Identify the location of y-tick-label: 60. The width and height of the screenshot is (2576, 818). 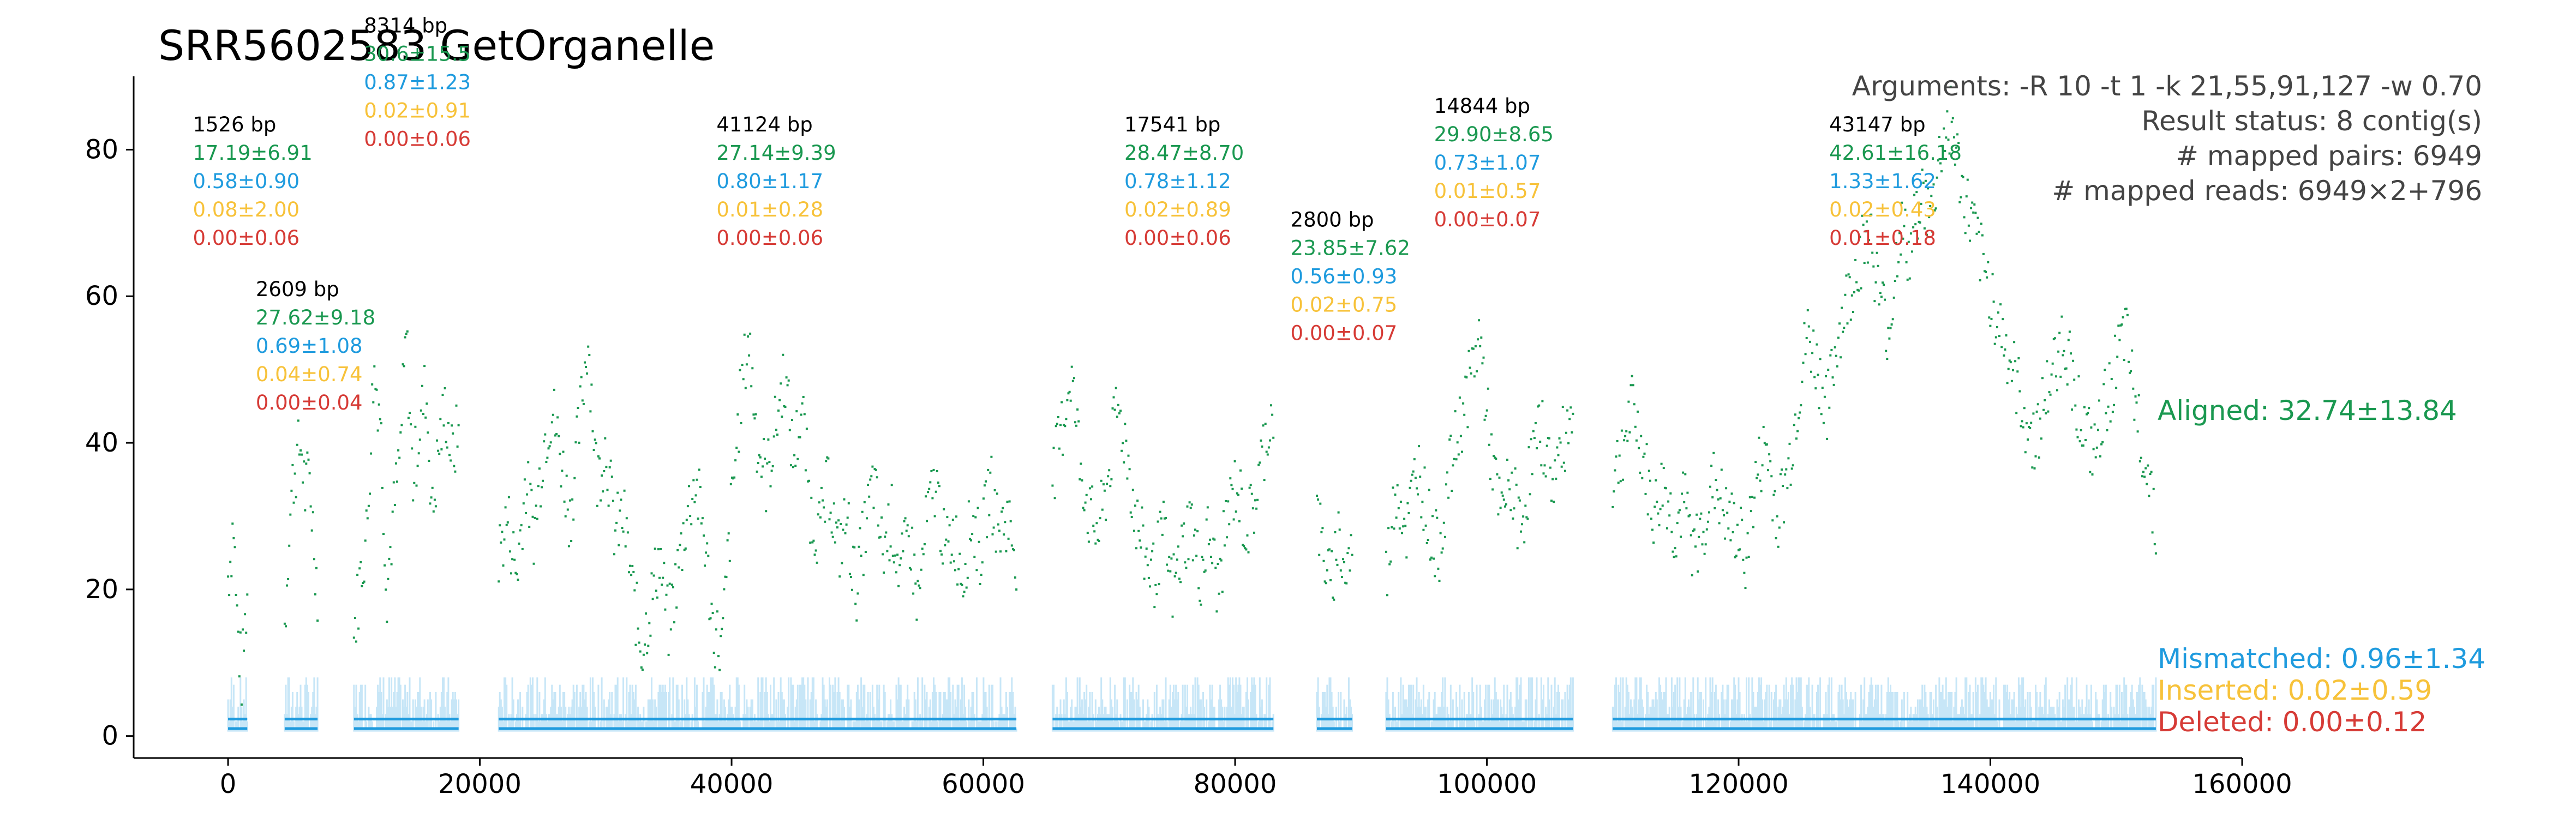
(102, 296).